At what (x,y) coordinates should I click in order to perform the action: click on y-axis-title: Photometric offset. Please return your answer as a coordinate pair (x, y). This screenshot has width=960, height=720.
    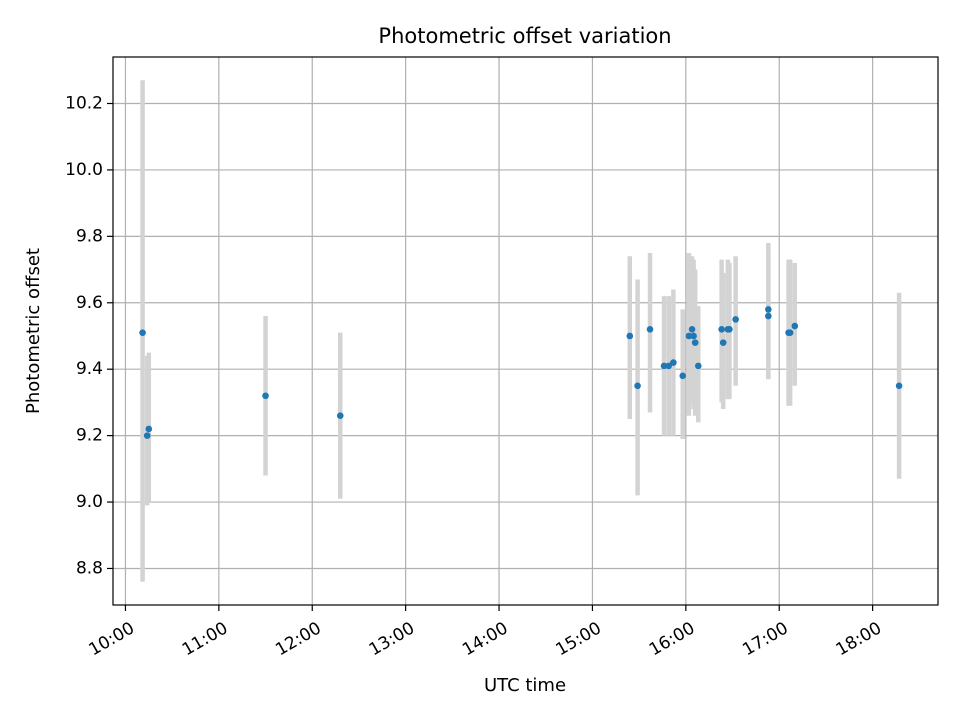
    Looking at the image, I should click on (33, 331).